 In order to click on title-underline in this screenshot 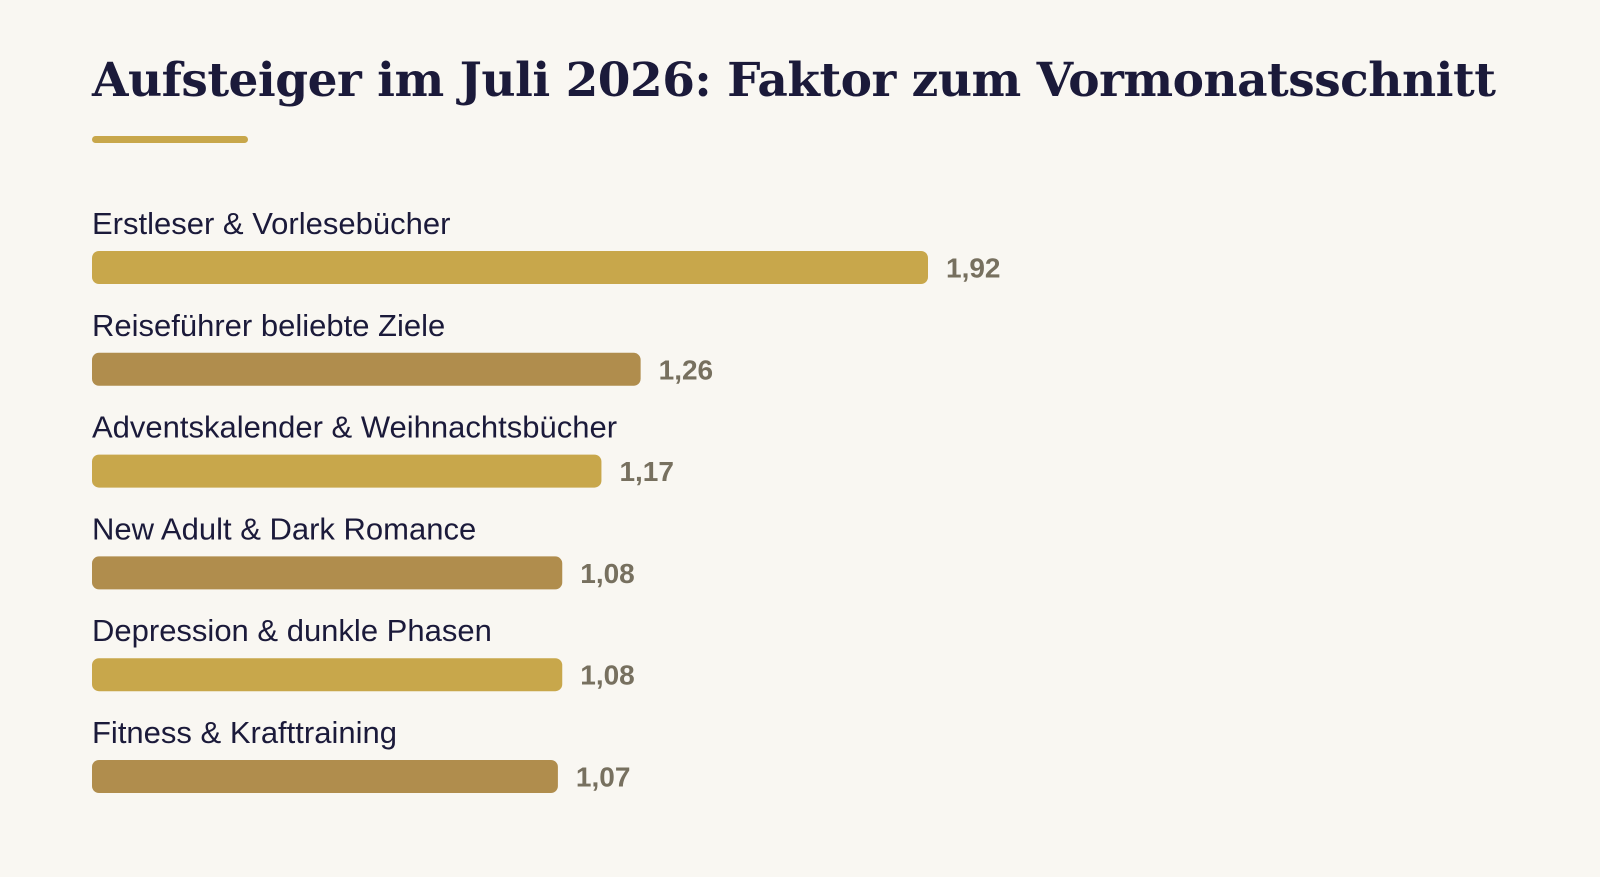, I will do `click(170, 139)`.